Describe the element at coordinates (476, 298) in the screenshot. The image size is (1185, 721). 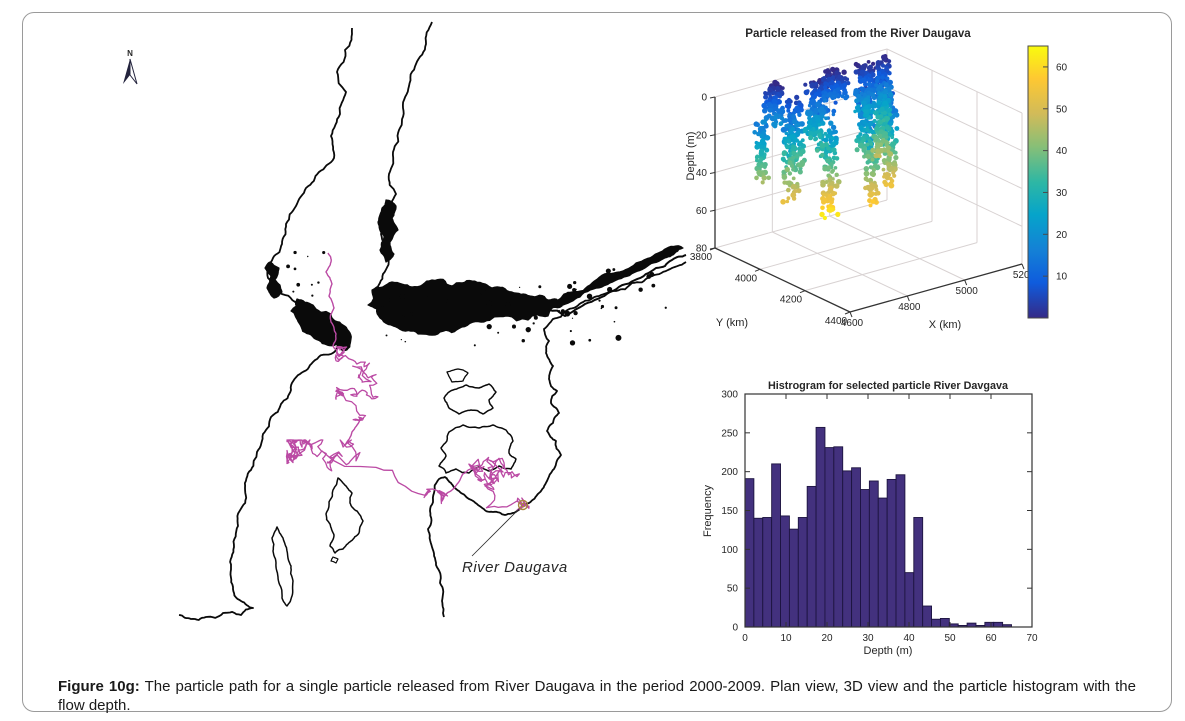
I see `archipelago-speckles` at that location.